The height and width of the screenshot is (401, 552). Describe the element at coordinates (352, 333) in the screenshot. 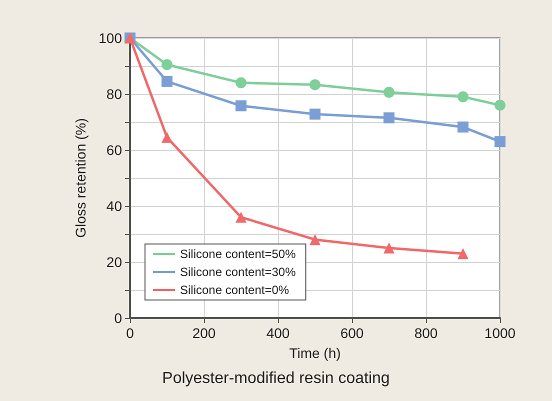

I see `x-tick-label: 600` at that location.